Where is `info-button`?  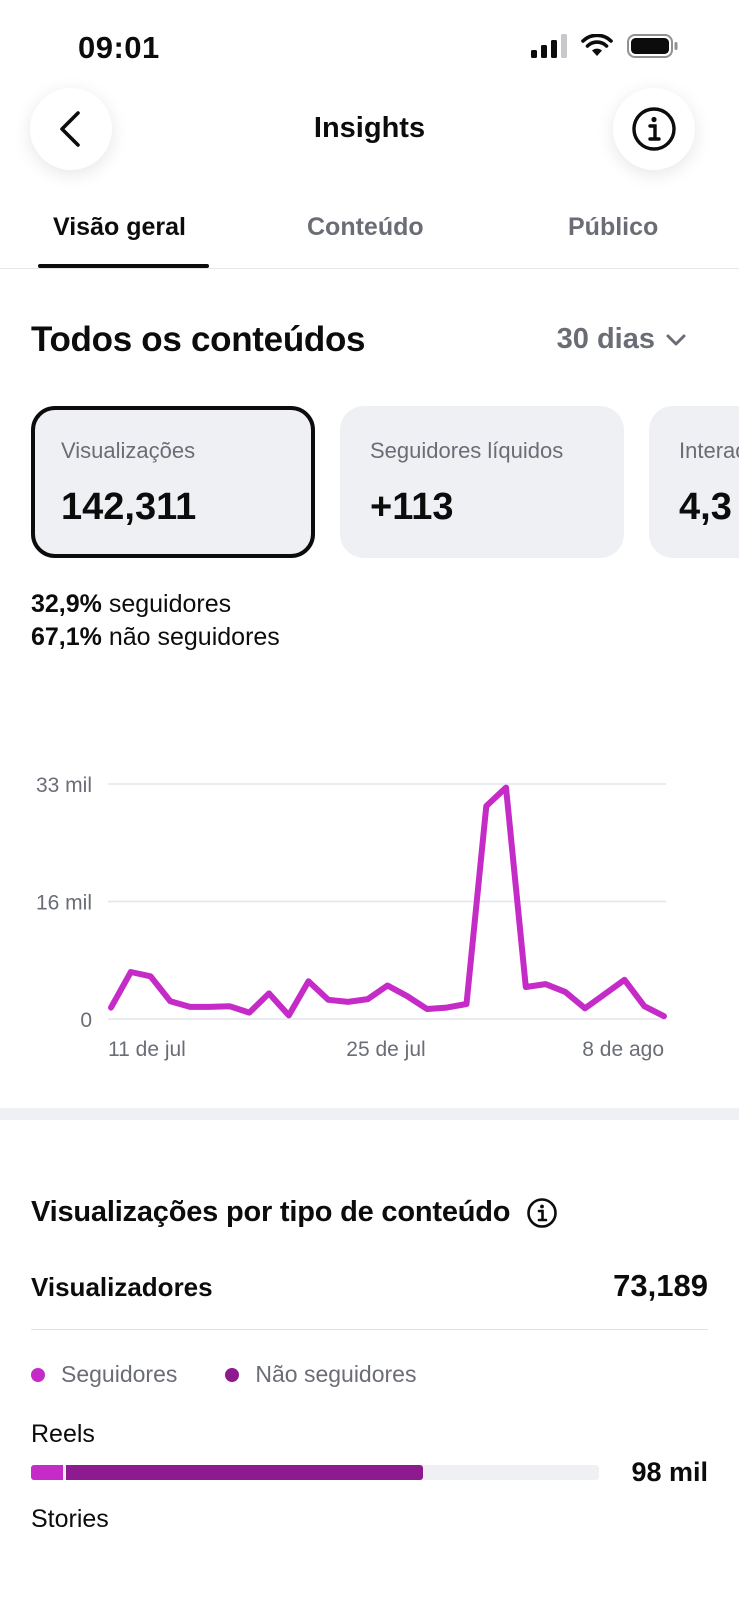 info-button is located at coordinates (654, 129).